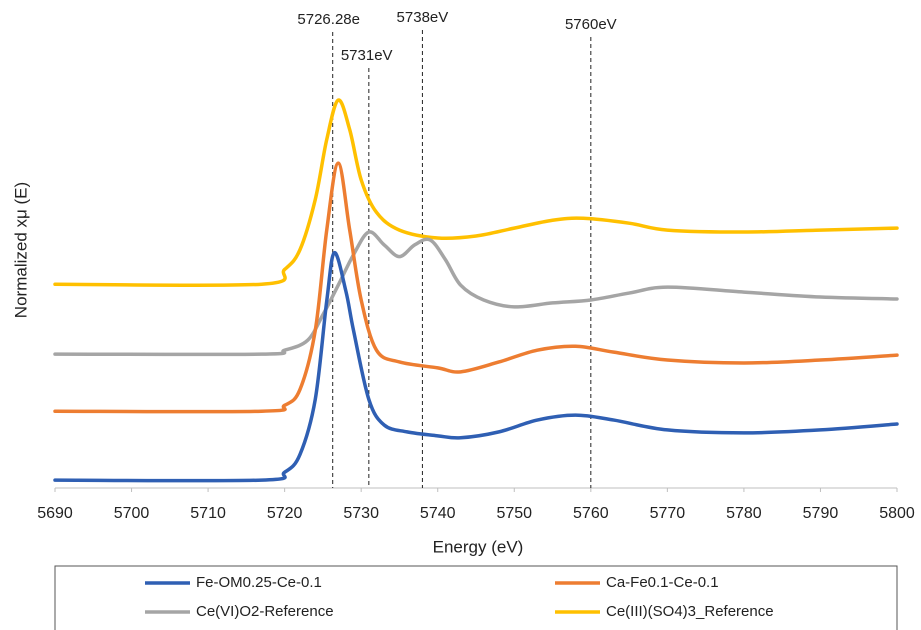 The image size is (921, 630). Describe the element at coordinates (55, 513) in the screenshot. I see `x-tick-label: 5690` at that location.